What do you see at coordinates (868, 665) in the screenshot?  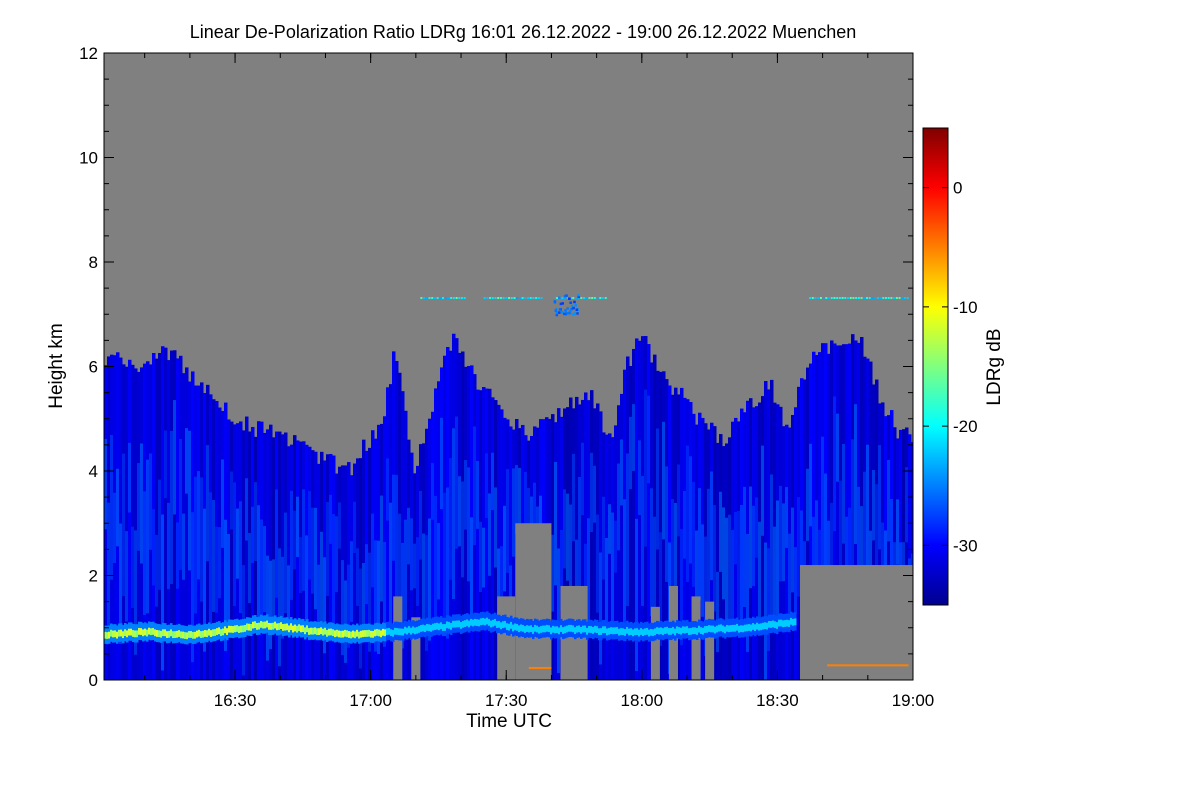 I see `surface-signal` at bounding box center [868, 665].